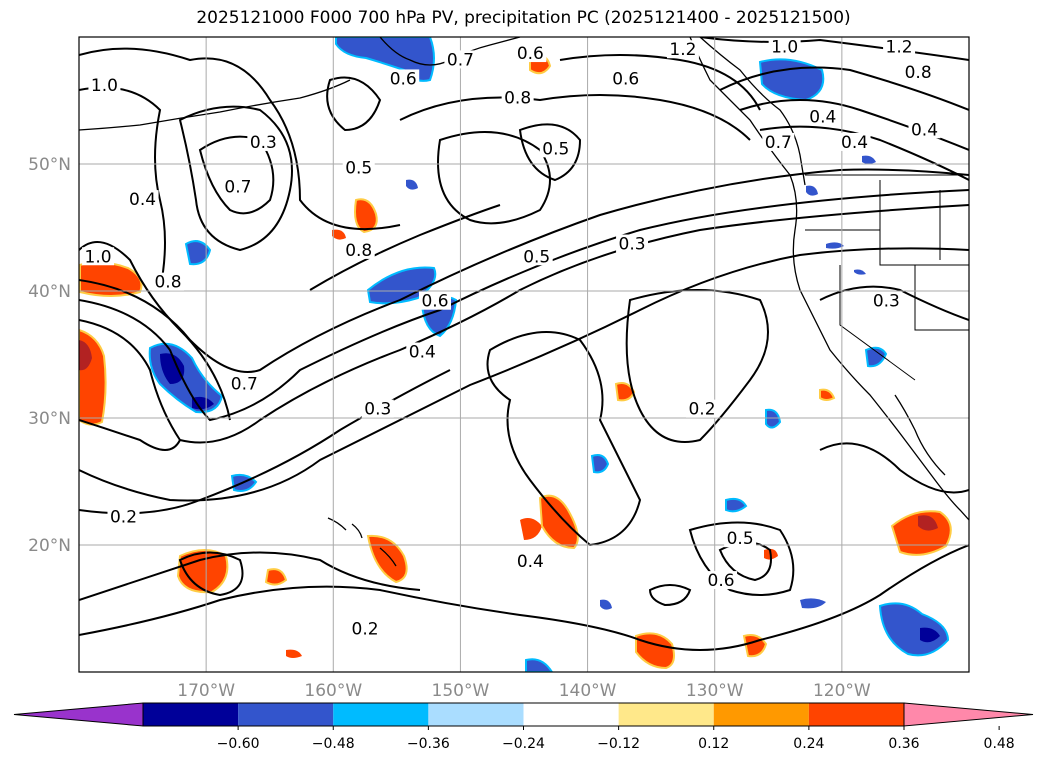 This screenshot has height=765, width=1047. I want to click on lon-tick-label: 130°W, so click(715, 691).